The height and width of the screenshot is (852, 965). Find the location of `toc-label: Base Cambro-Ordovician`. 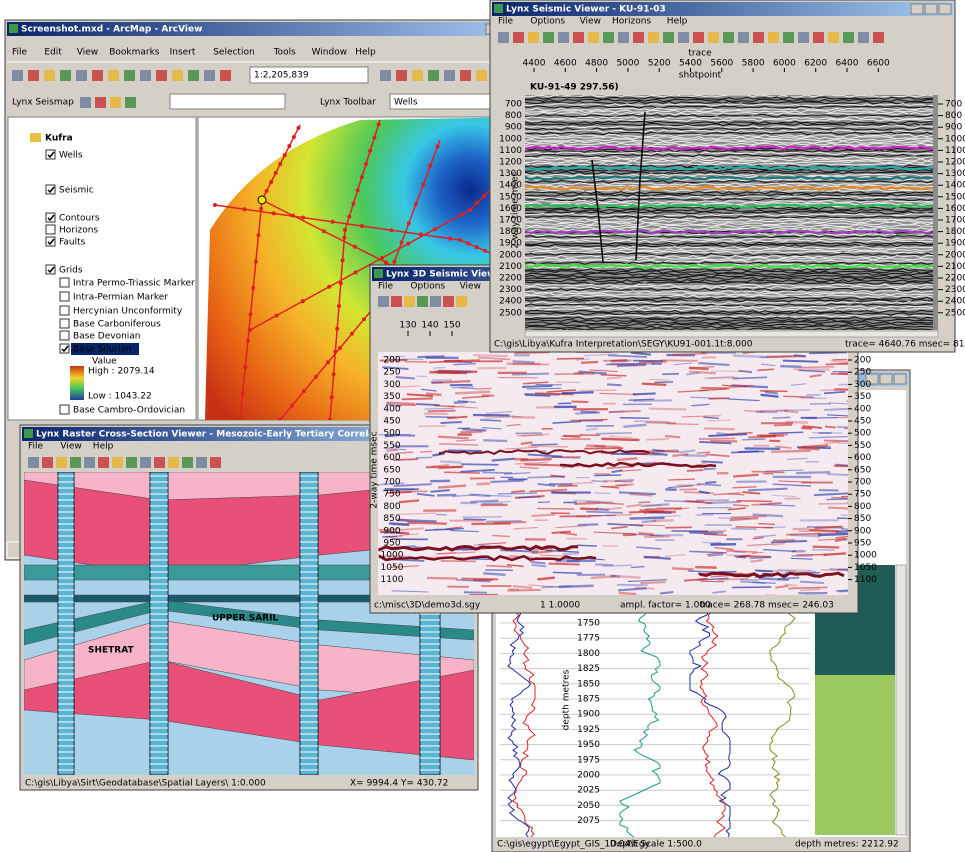

toc-label: Base Cambro-Ordovician is located at coordinates (129, 411).